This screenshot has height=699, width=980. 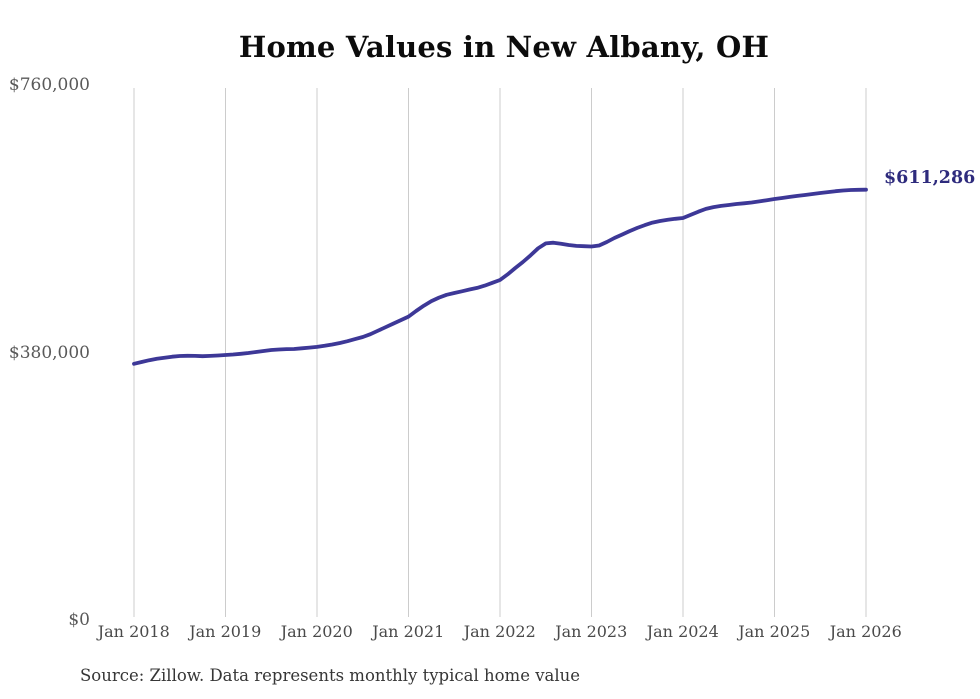 What do you see at coordinates (774, 631) in the screenshot?
I see `x-axis-tick-label-2025: Jan 2025` at bounding box center [774, 631].